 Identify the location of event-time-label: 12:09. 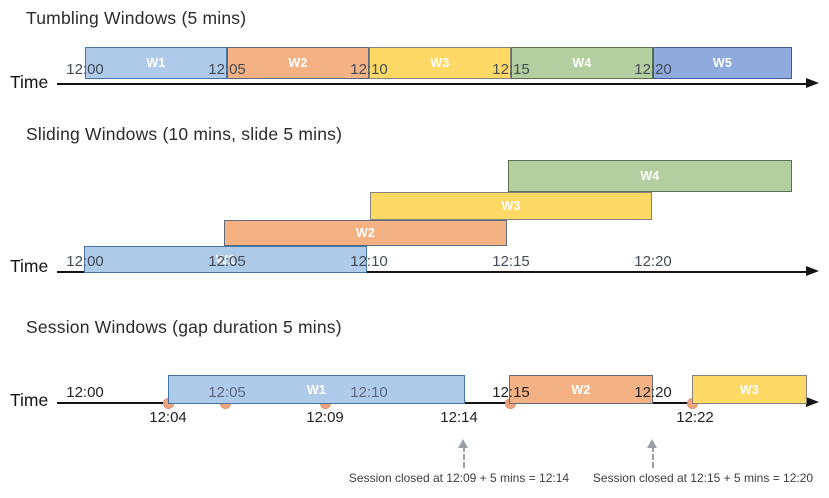
(325, 417).